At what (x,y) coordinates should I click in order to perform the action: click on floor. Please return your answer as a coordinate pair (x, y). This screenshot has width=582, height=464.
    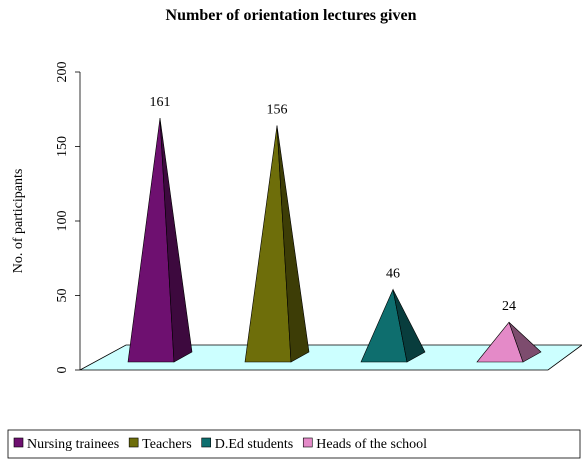
    Looking at the image, I should click on (330, 357).